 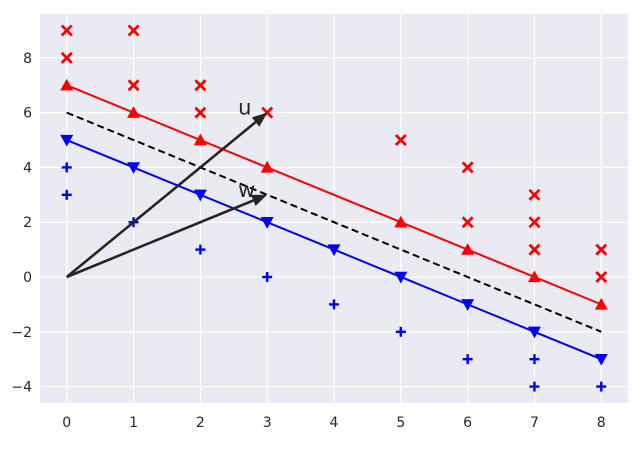 What do you see at coordinates (334, 423) in the screenshot?
I see `x-tick-label: 4` at bounding box center [334, 423].